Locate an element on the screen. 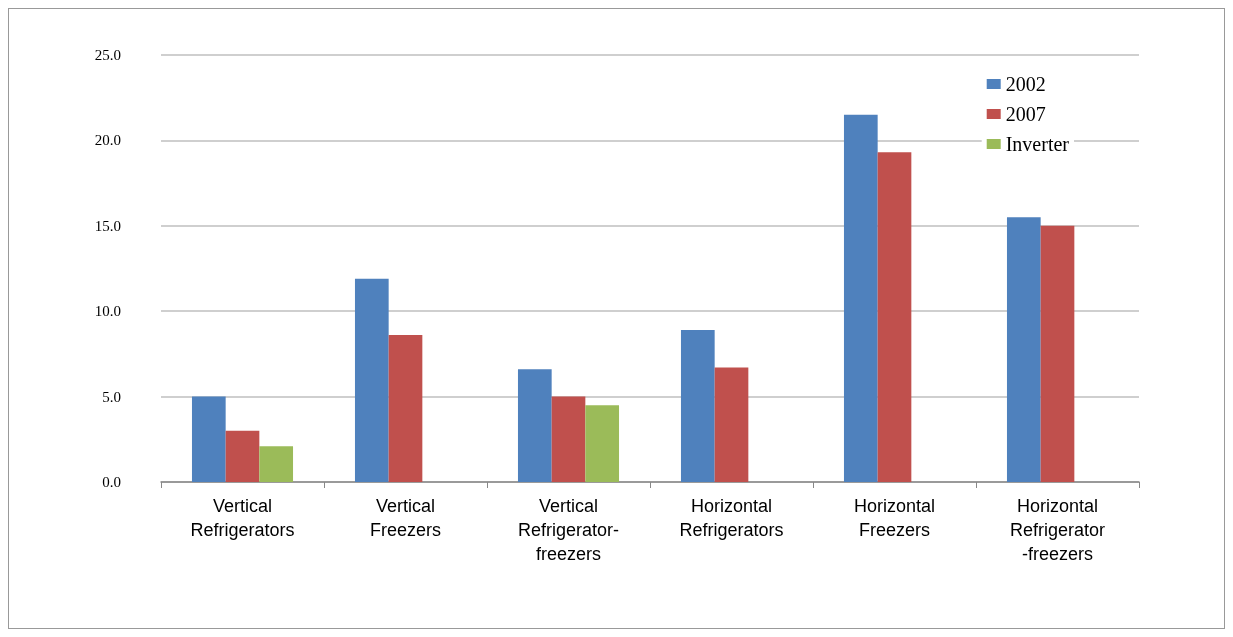 This screenshot has width=1233, height=637. x-tick-label: Horizontal Refrigerators is located at coordinates (731, 518).